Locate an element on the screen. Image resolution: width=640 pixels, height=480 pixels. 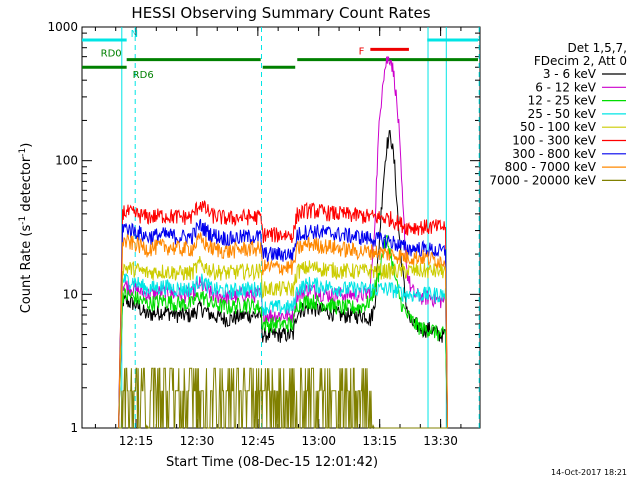
x-axis-label: Start Time (08-Dec-15 12:01:42) is located at coordinates (272, 462).